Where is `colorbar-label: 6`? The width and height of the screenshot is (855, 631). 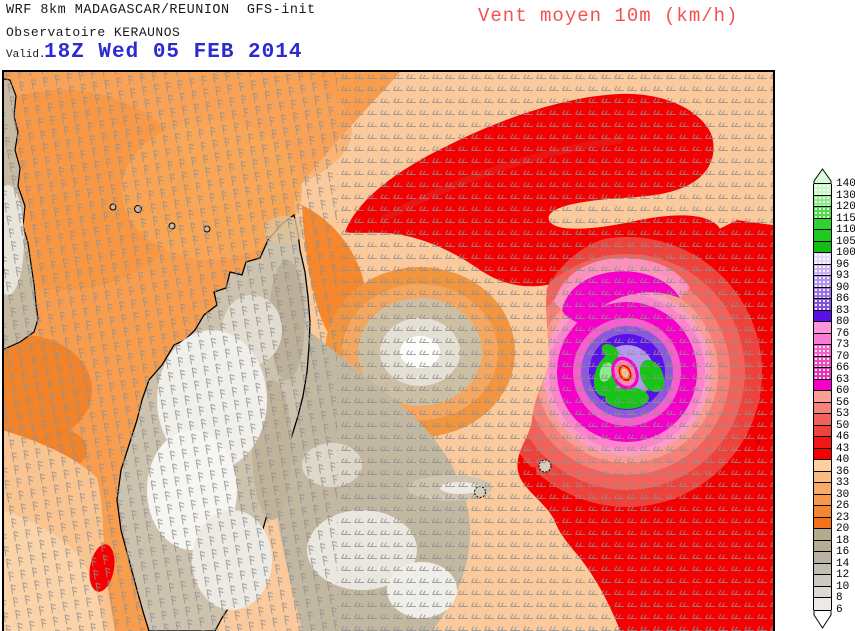 colorbar-label: 6 is located at coordinates (839, 609).